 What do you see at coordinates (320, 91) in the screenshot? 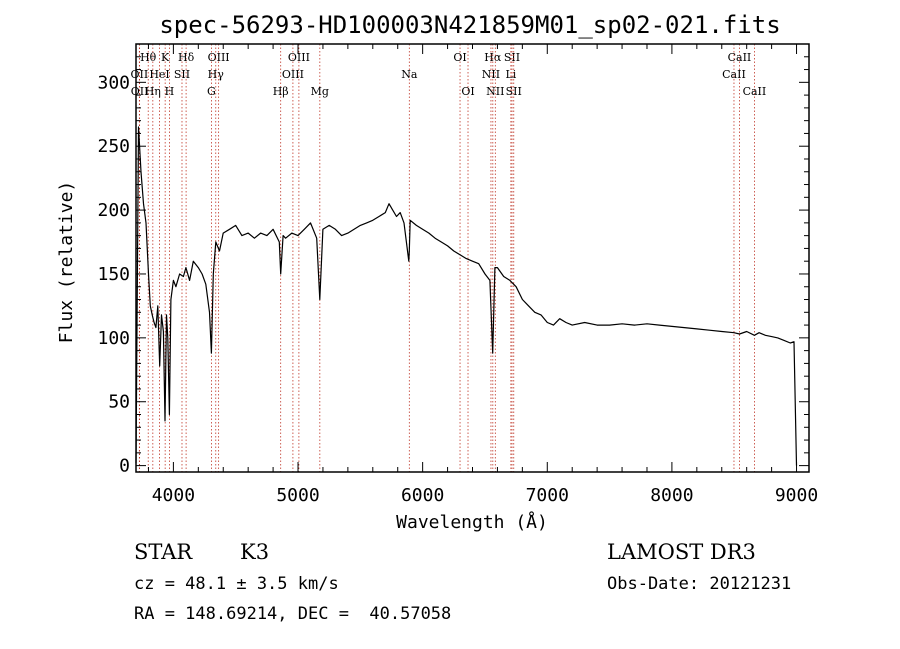
I see `spectral-line-label: Mg` at bounding box center [320, 91].